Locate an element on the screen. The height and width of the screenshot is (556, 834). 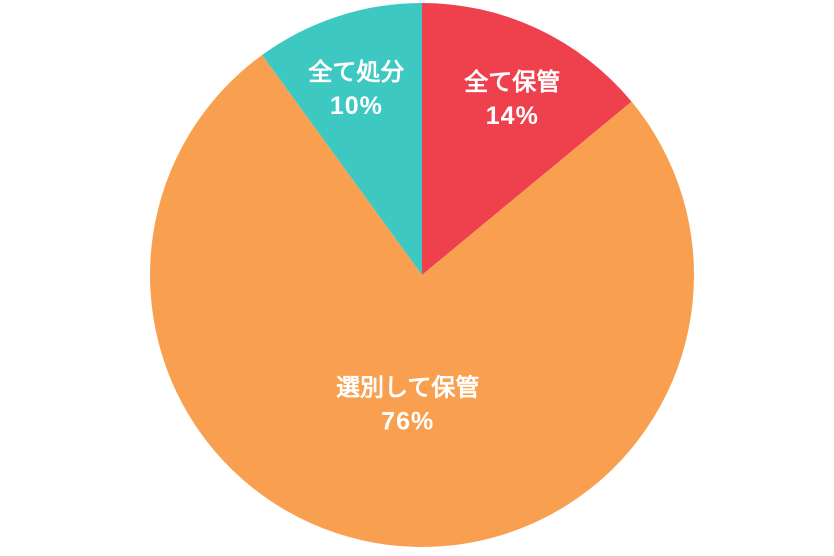
slice-label-3: 全て処分 is located at coordinates (355, 72).